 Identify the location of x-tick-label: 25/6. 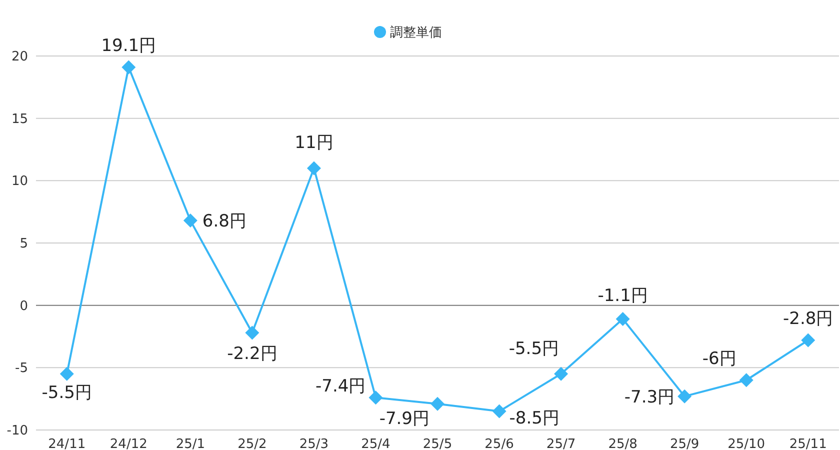
(499, 443).